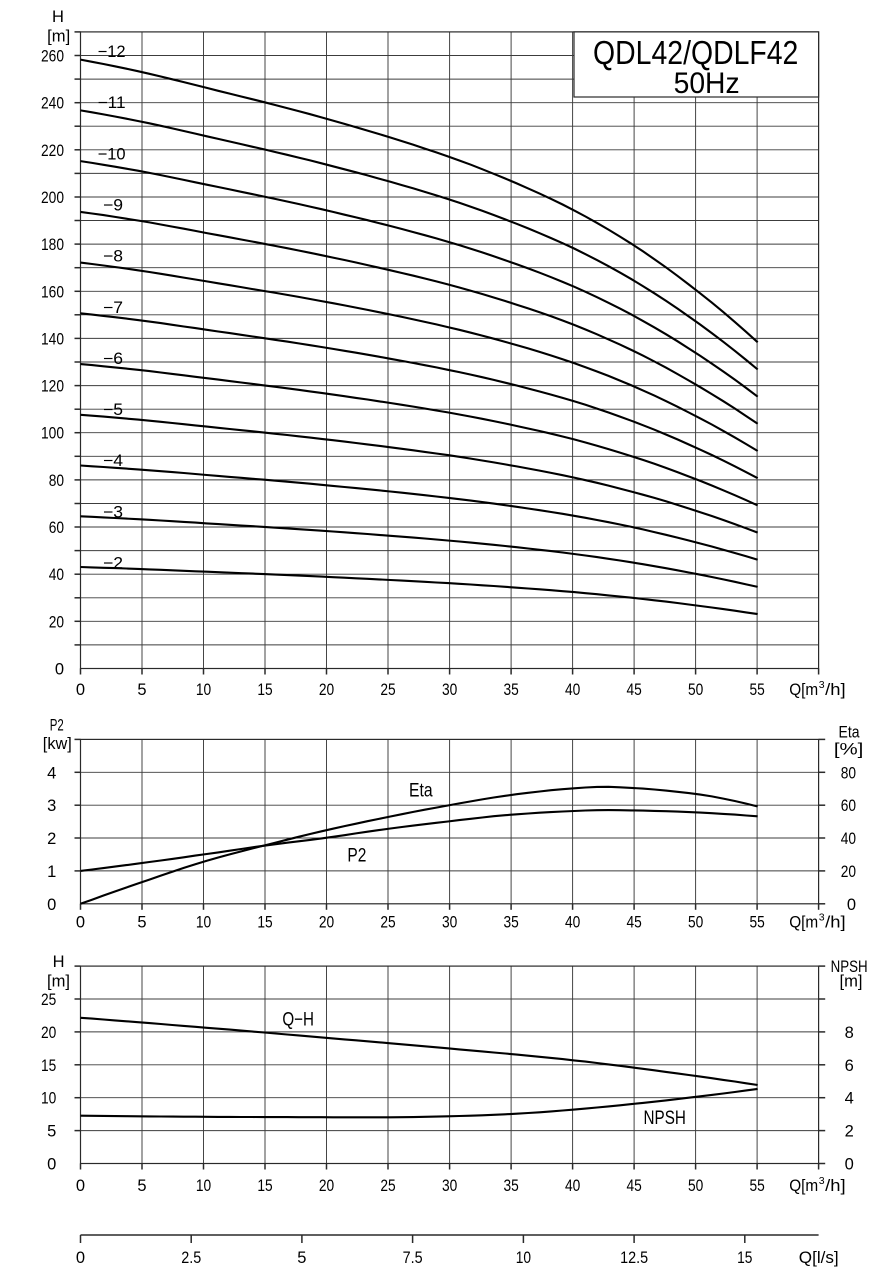 Image resolution: width=884 pixels, height=1283 pixels. I want to click on svg-text: Eta, so click(421, 791).